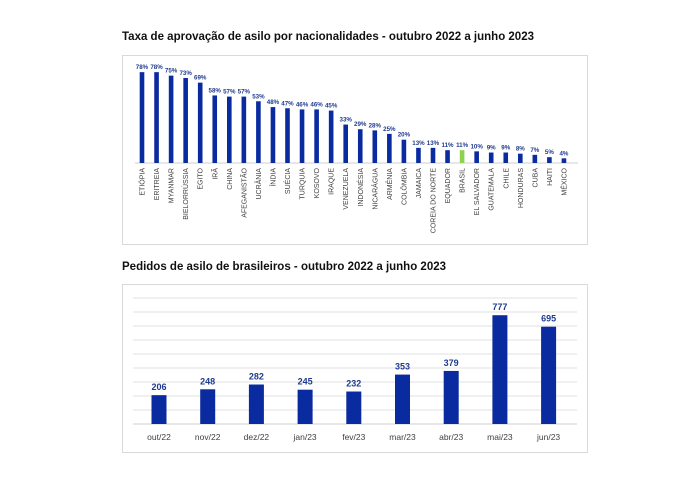 The image size is (688, 484). Describe the element at coordinates (215, 90) in the screenshot. I see `chart1-data-label: 58%` at that location.